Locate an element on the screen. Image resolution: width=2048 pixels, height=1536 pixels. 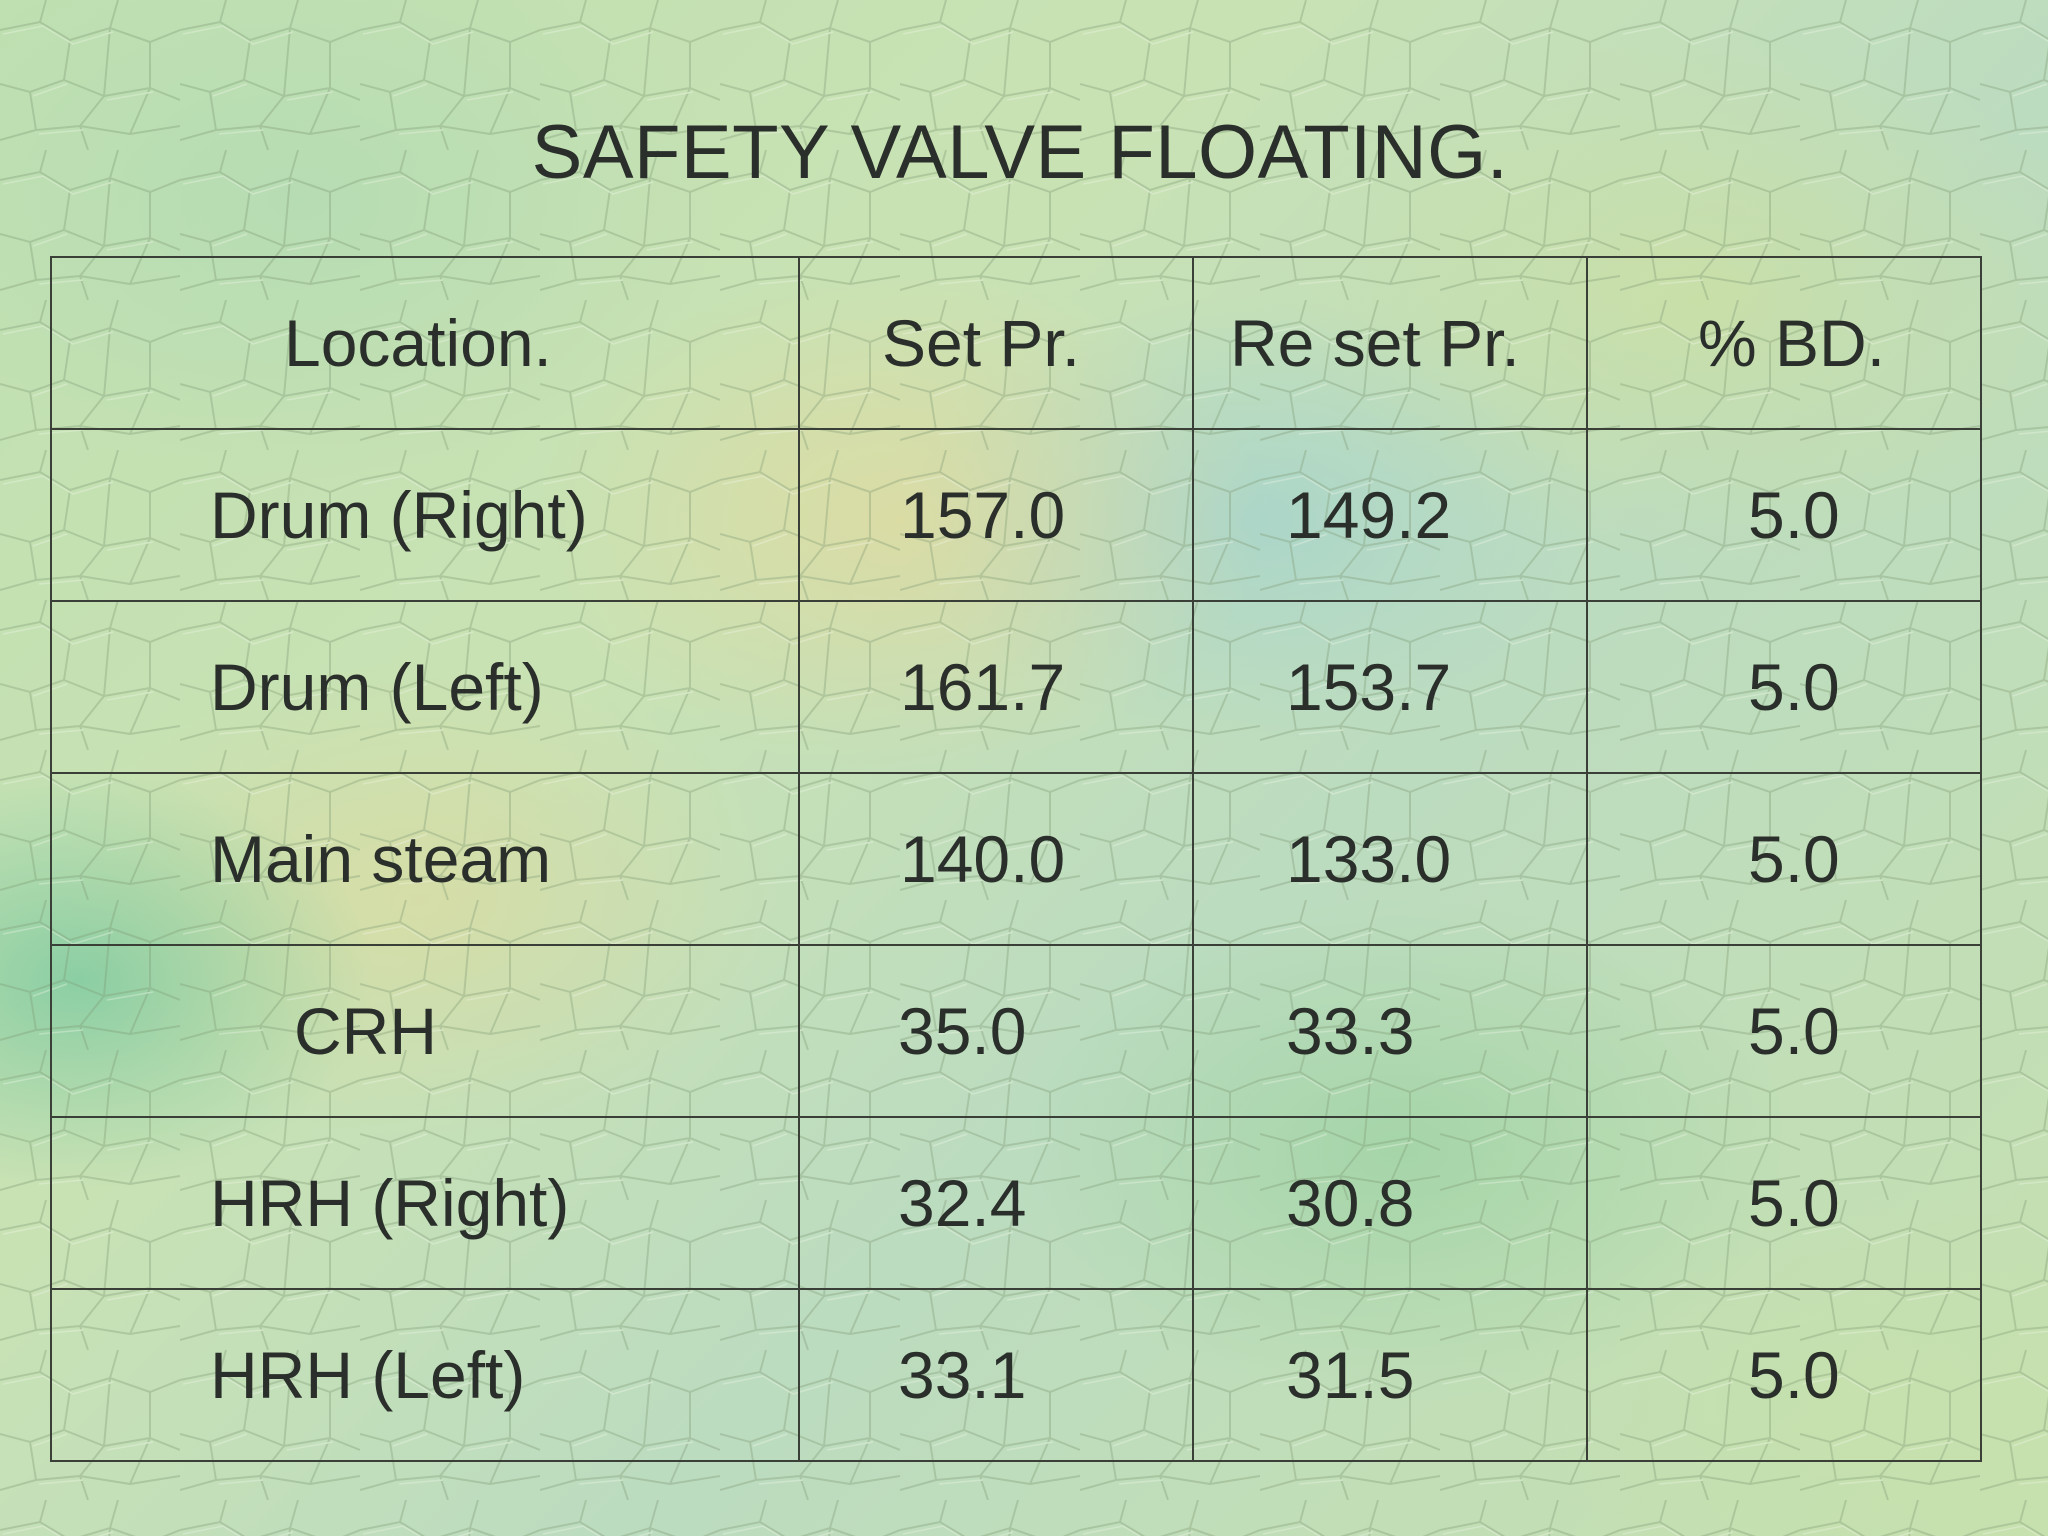
set-pressure-cell: 32.4 is located at coordinates (996, 1203).